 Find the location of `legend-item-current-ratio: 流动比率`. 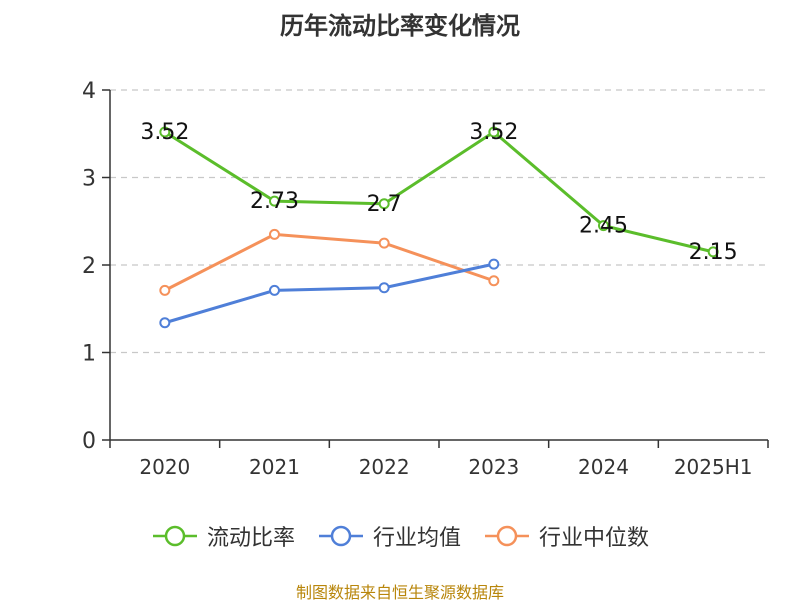

legend-item-current-ratio: 流动比率 is located at coordinates (223, 536).